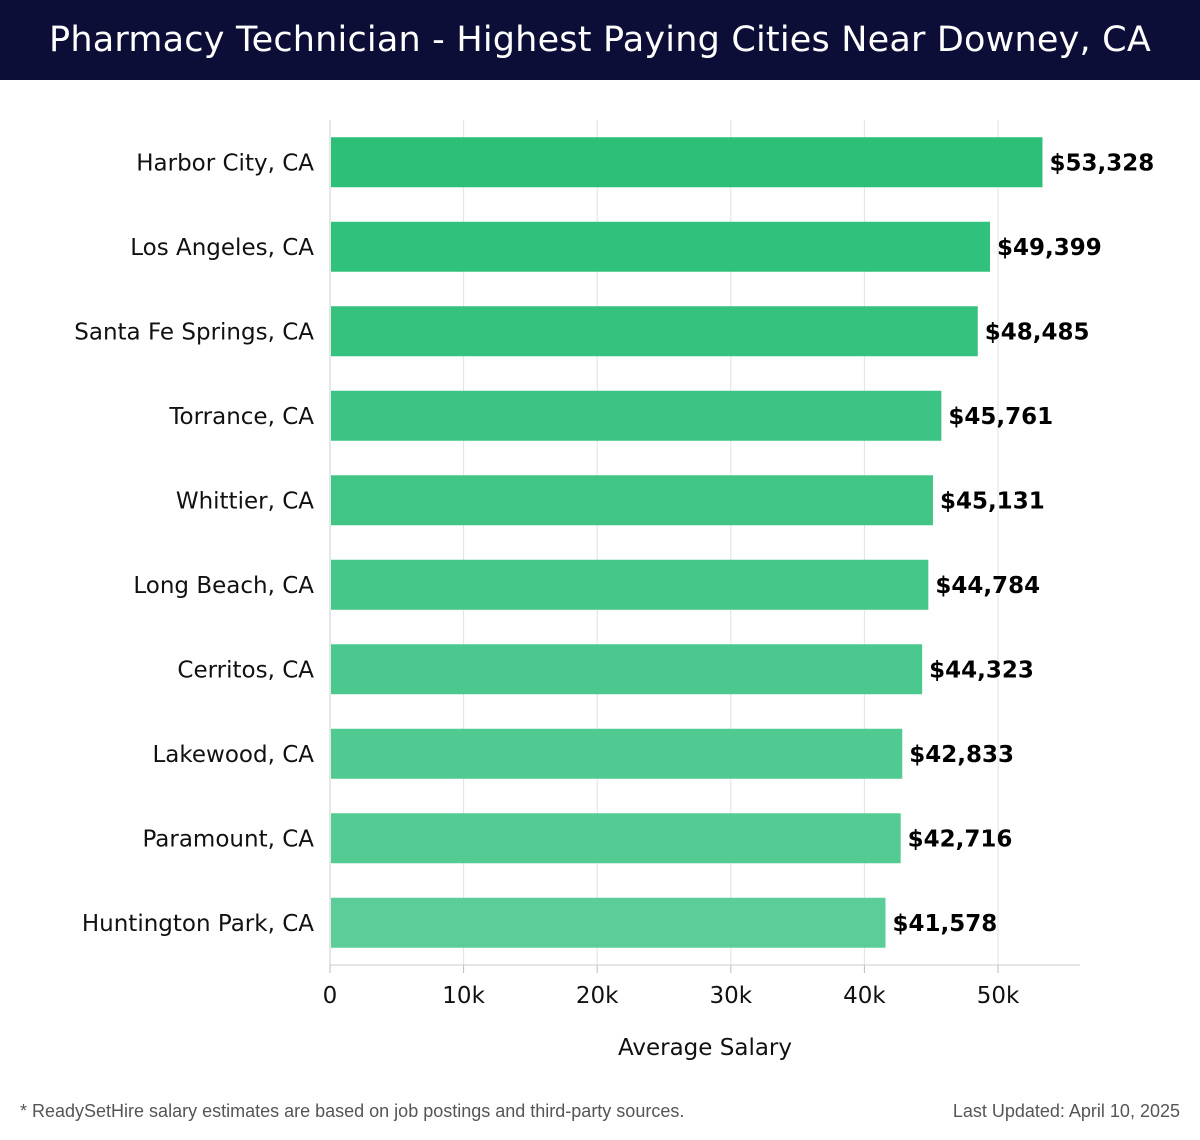 Image resolution: width=1200 pixels, height=1140 pixels. Describe the element at coordinates (731, 996) in the screenshot. I see `x-tick-label: 30k` at that location.